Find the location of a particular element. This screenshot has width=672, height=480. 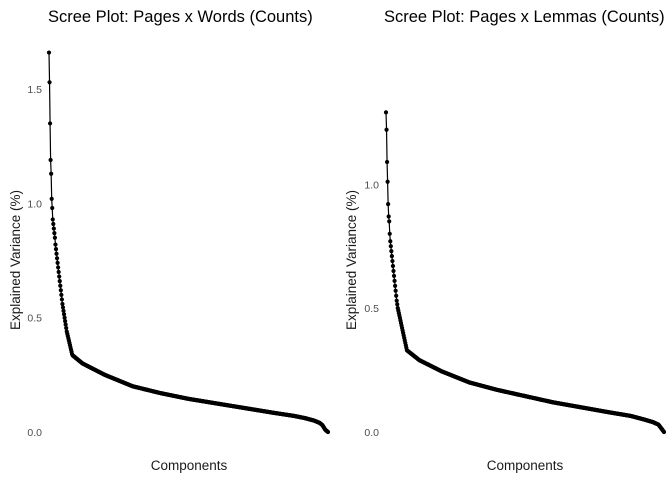

y-axis-ticks: 0.0 0.5 1.0 1.5 is located at coordinates (34, 261).